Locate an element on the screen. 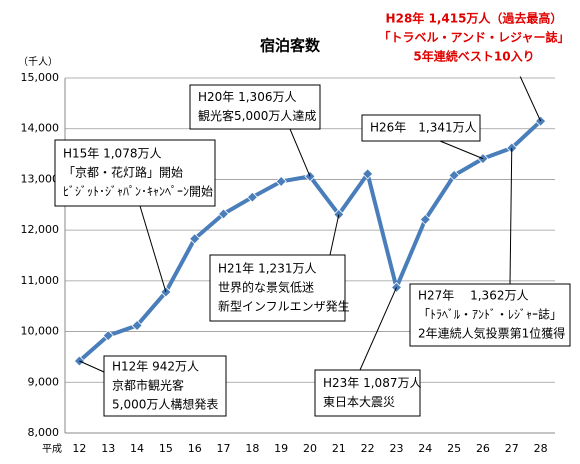 The image size is (580, 464). x-tick-label: 25 is located at coordinates (454, 448).